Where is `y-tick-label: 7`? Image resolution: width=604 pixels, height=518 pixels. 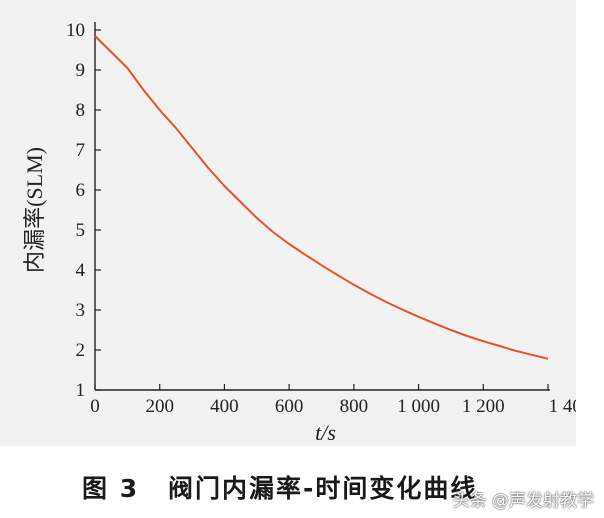 y-tick-label: 7 is located at coordinates (81, 150).